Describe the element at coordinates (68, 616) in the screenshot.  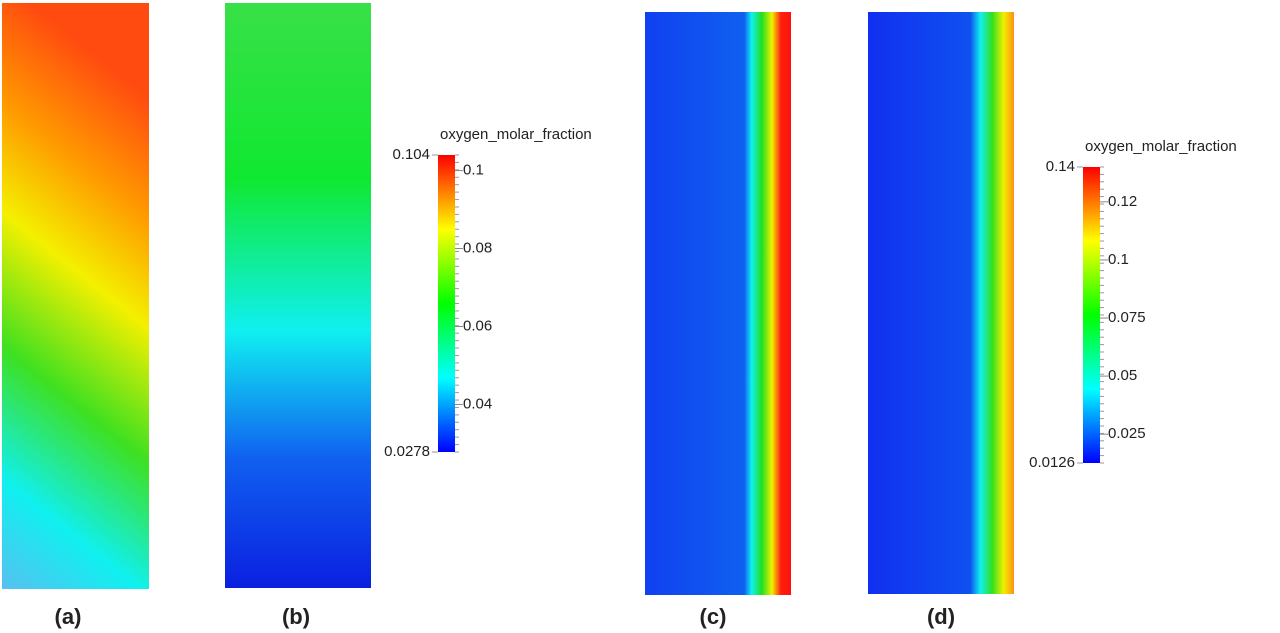
I see `panel-label: (a)` at that location.